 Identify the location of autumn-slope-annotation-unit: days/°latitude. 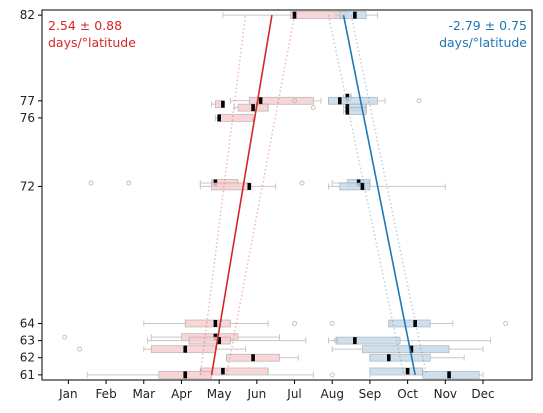
(483, 42).